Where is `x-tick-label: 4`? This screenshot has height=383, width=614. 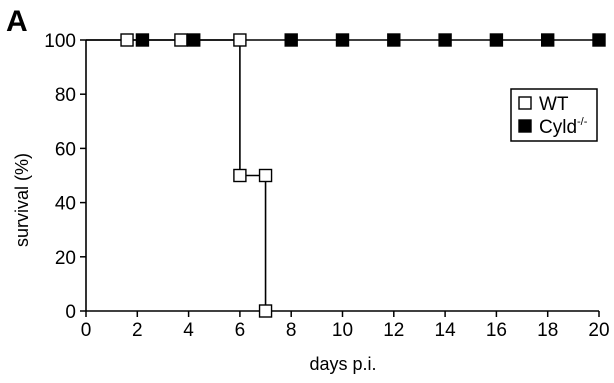
x-tick-label: 4 is located at coordinates (188, 330).